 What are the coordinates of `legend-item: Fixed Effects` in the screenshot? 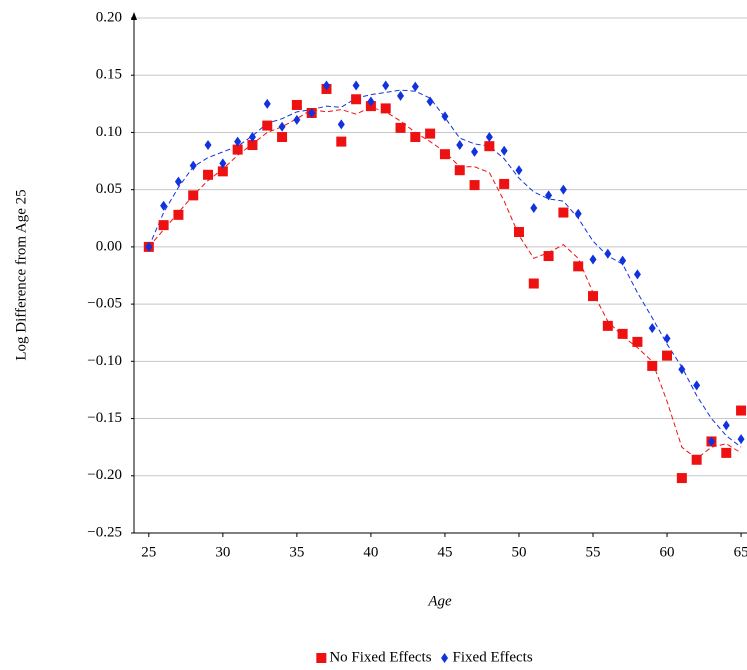 It's located at (487, 657).